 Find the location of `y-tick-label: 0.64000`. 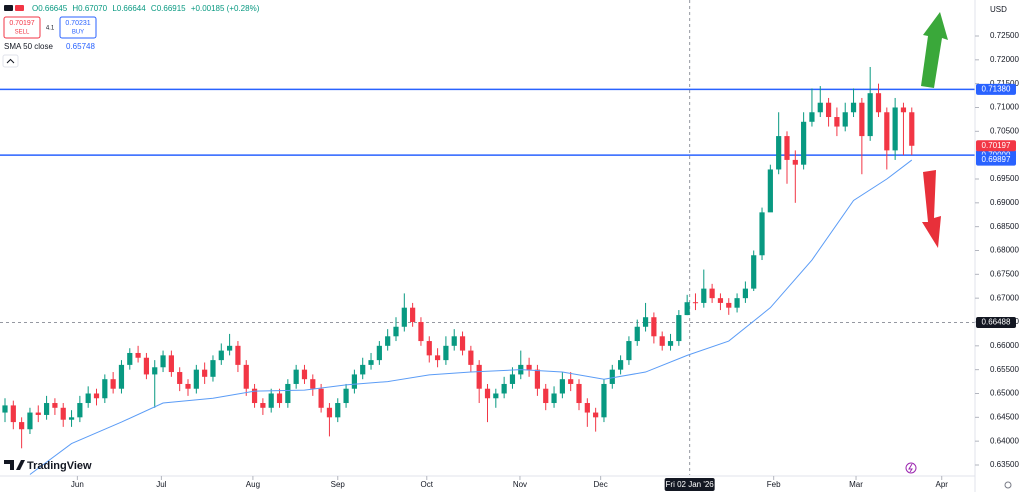

y-tick-label: 0.64000 is located at coordinates (1004, 440).